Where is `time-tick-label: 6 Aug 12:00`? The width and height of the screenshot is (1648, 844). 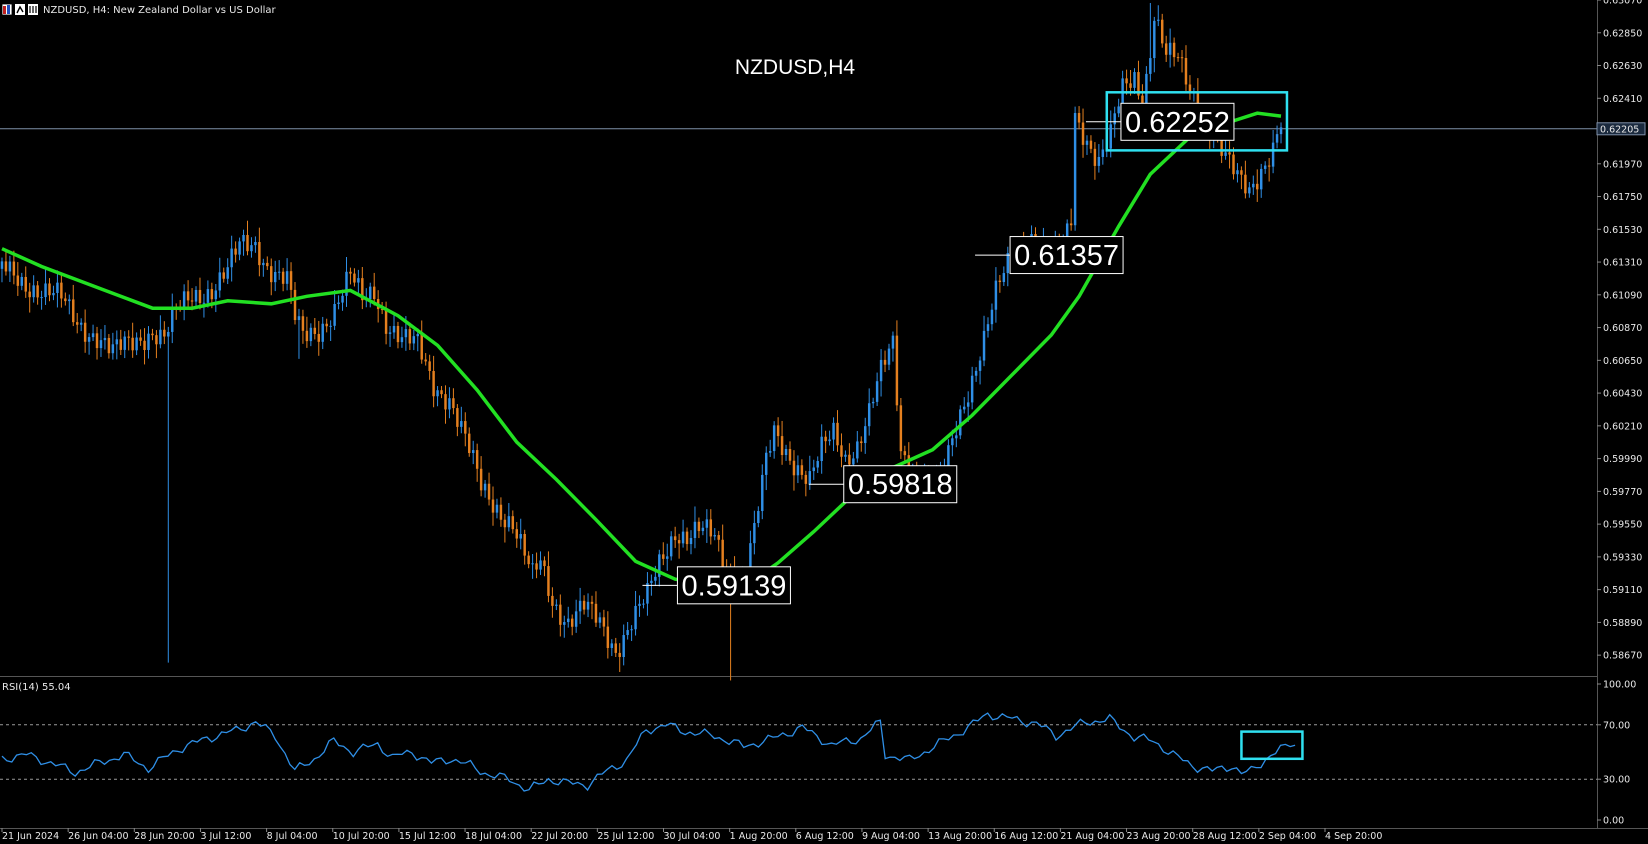 time-tick-label: 6 Aug 12:00 is located at coordinates (825, 836).